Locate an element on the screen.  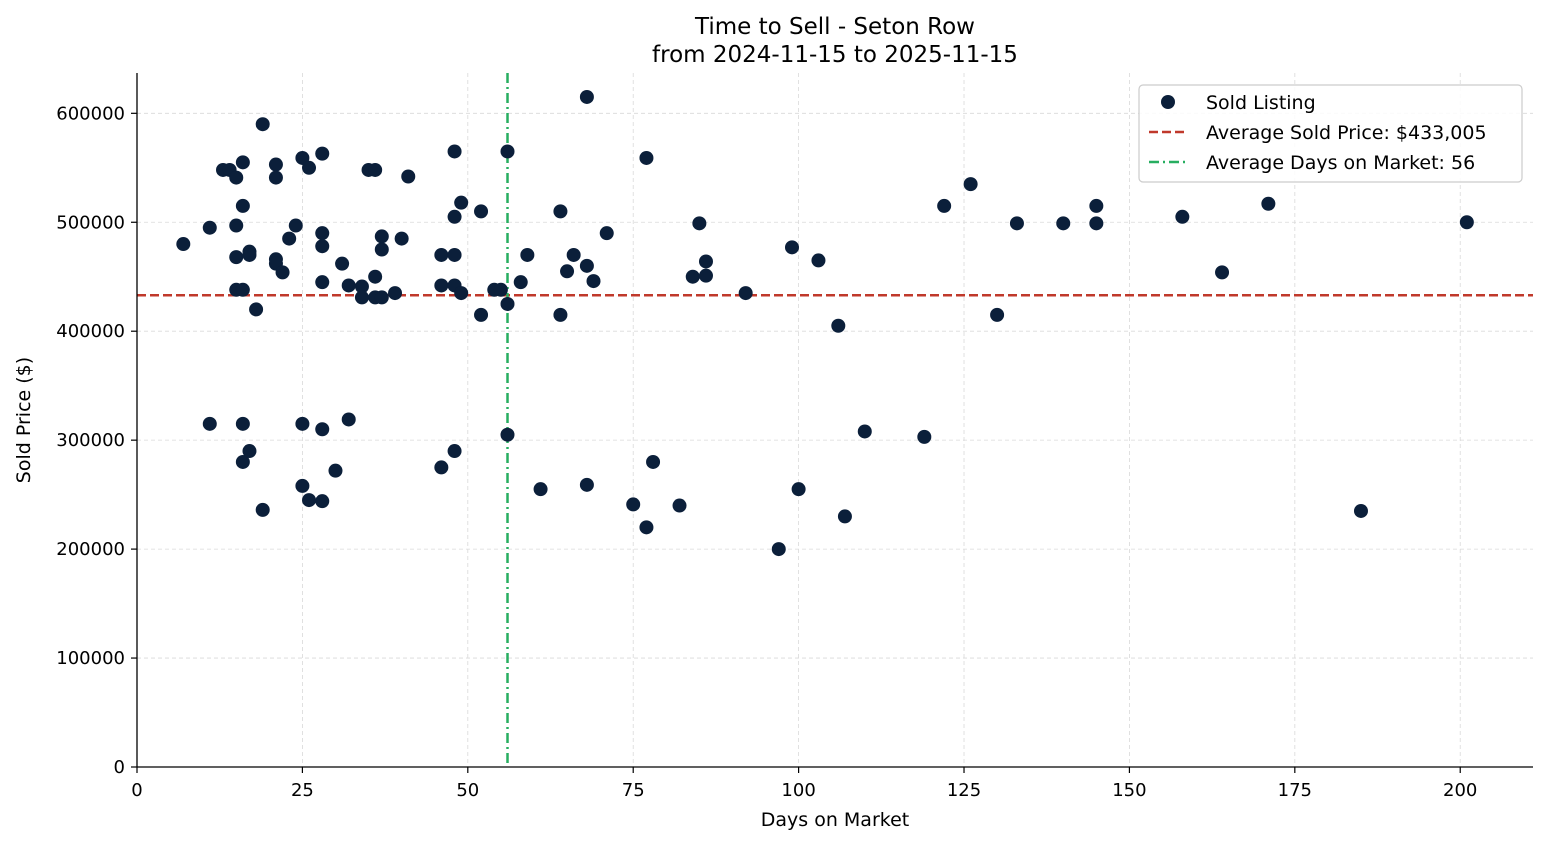
y-tick-label: 300000 is located at coordinates (90, 440).